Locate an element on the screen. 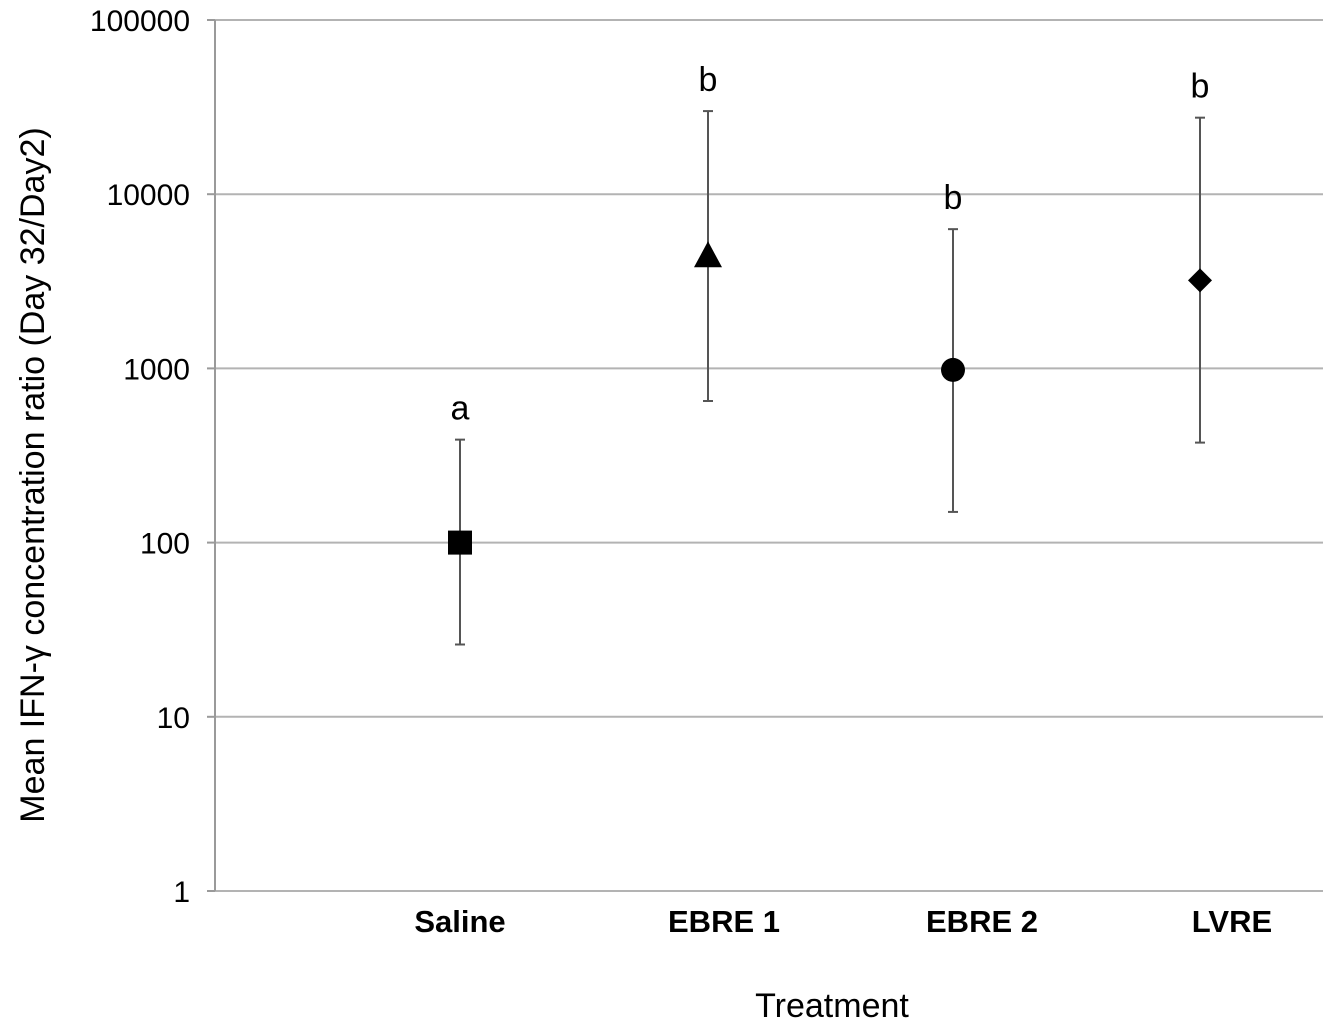  x-category-label: EBRE 2 is located at coordinates (982, 921).